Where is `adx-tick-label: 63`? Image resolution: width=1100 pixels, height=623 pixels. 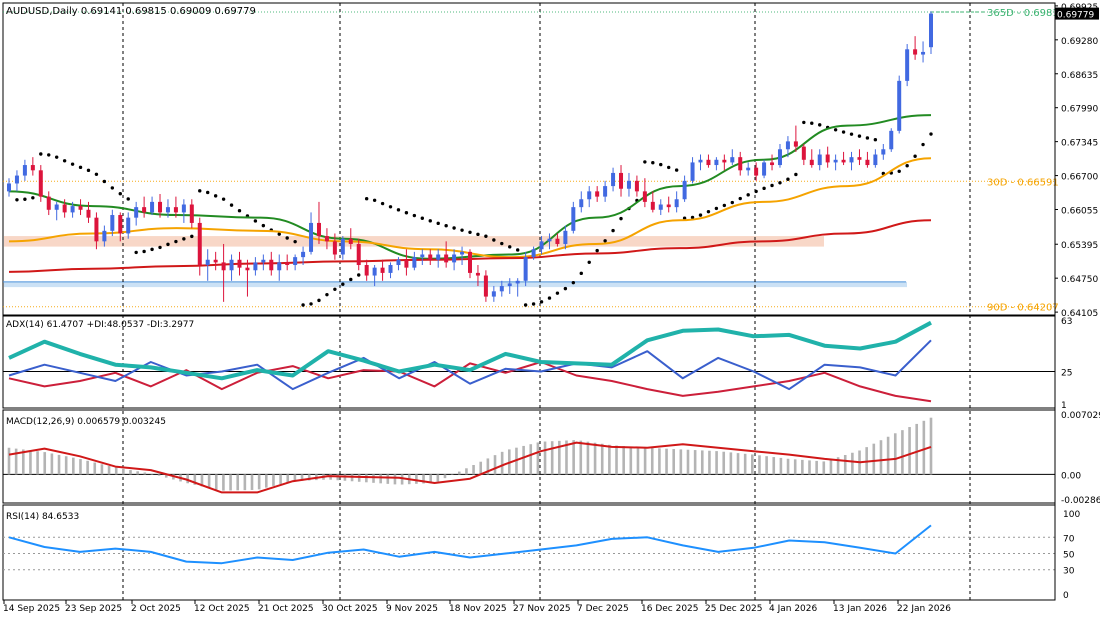
adx-tick-label: 63 is located at coordinates (1066, 322).